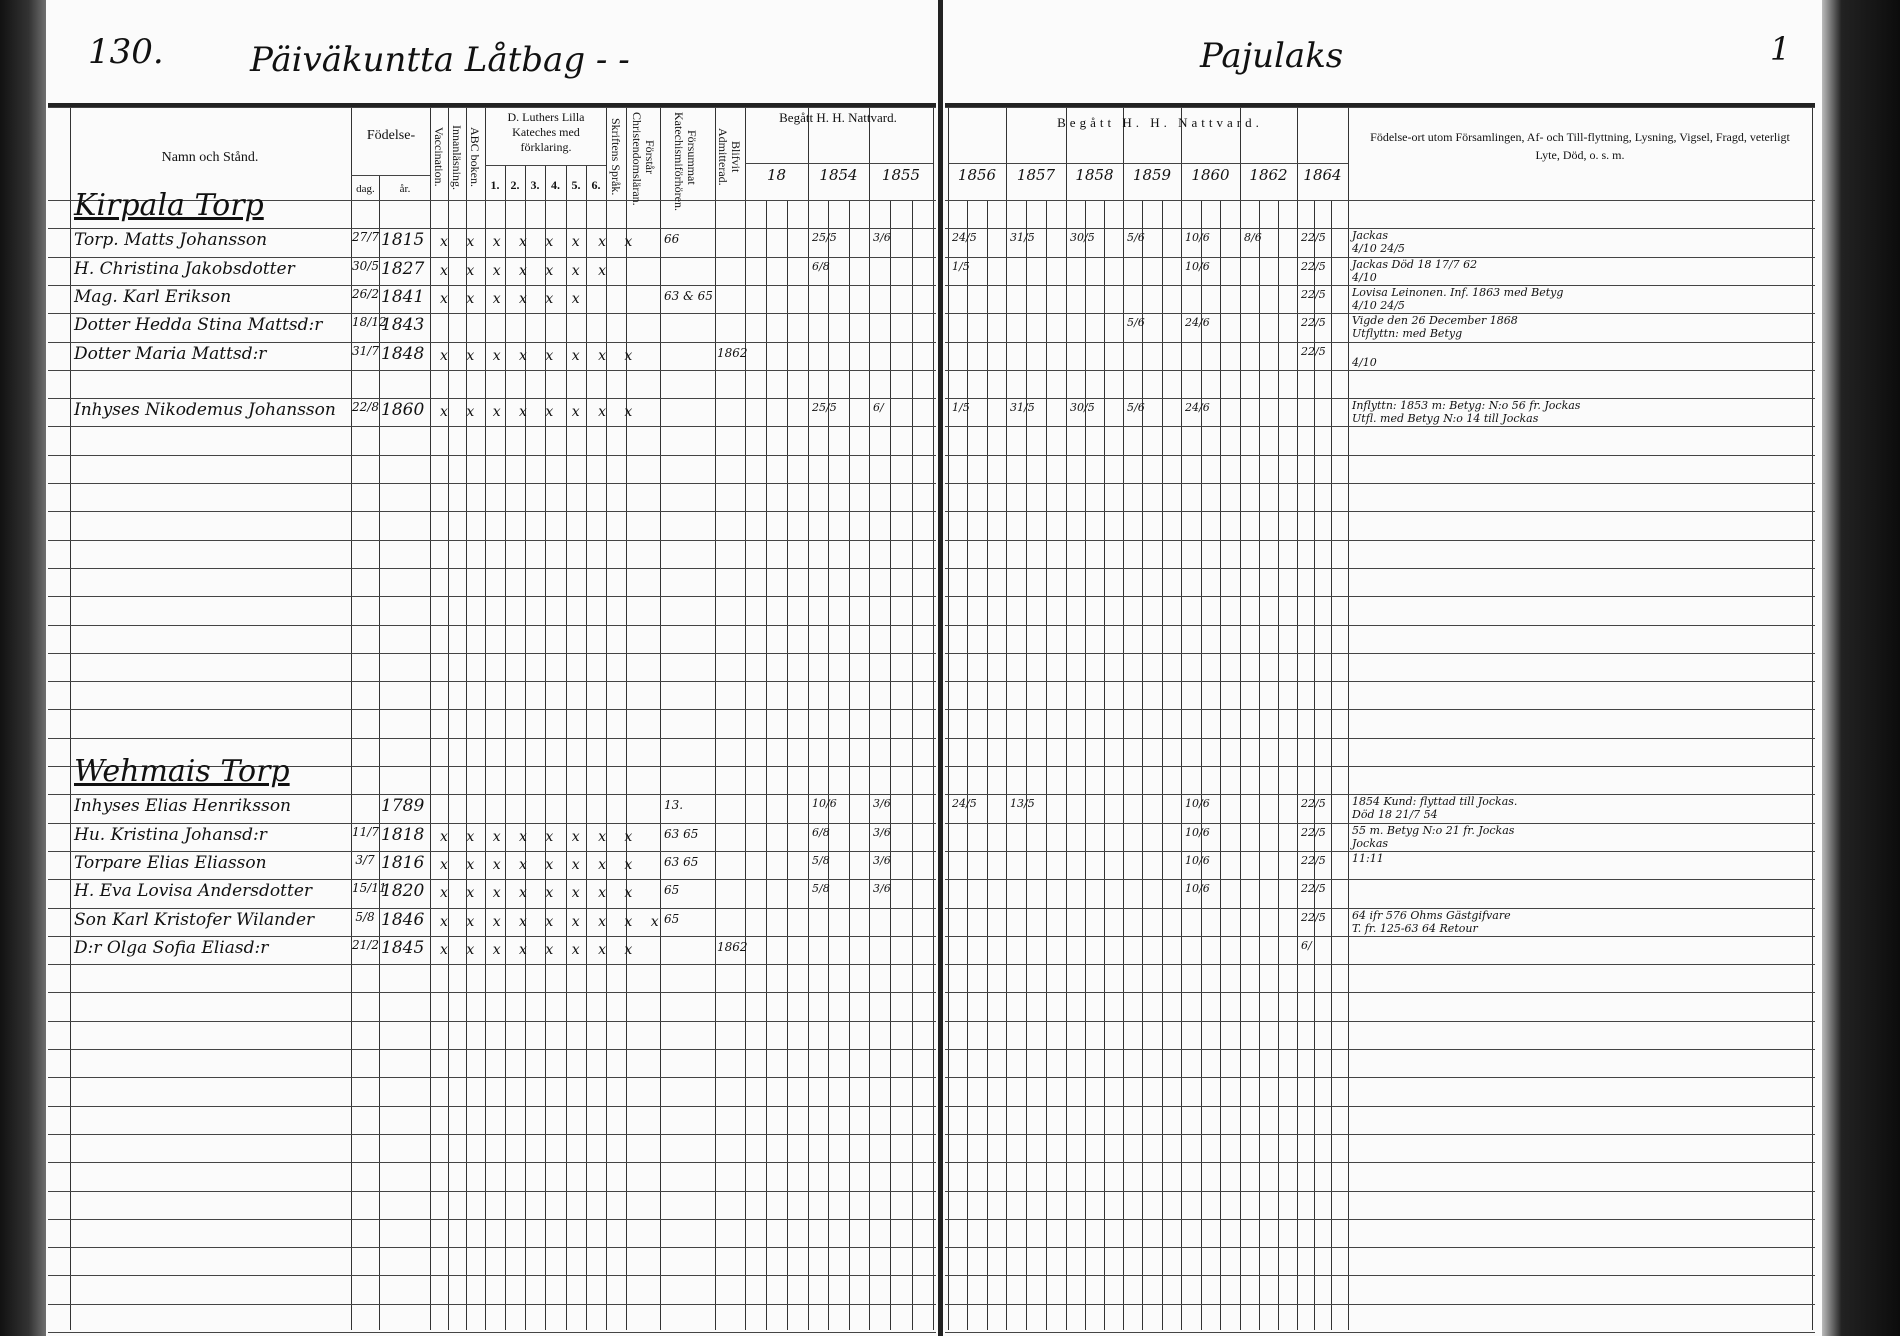 Image resolution: width=1900 pixels, height=1336 pixels. What do you see at coordinates (1370, 236) in the screenshot?
I see `remarks: Jackas` at bounding box center [1370, 236].